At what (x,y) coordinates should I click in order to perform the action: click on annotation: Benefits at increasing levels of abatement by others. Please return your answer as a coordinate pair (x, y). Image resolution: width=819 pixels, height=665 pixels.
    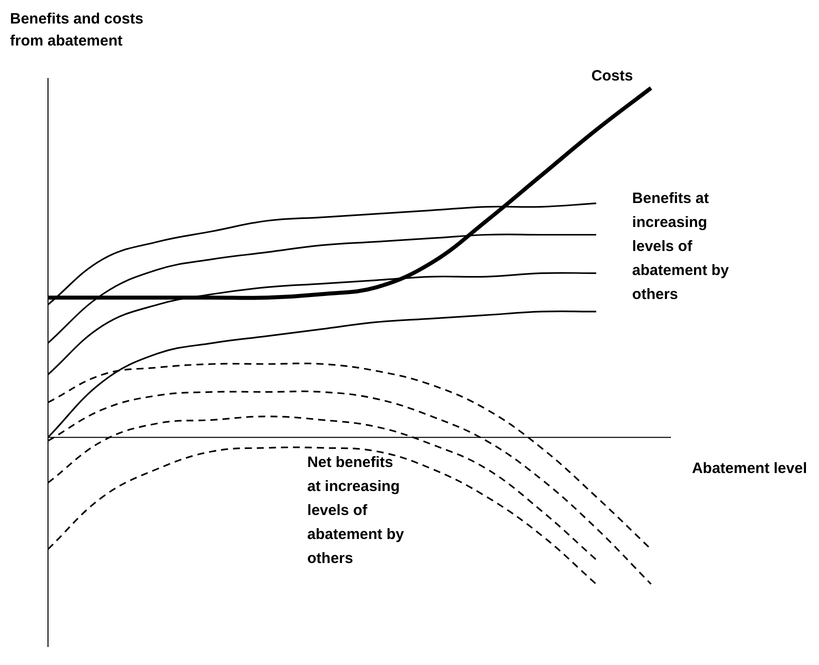
    Looking at the image, I should click on (681, 246).